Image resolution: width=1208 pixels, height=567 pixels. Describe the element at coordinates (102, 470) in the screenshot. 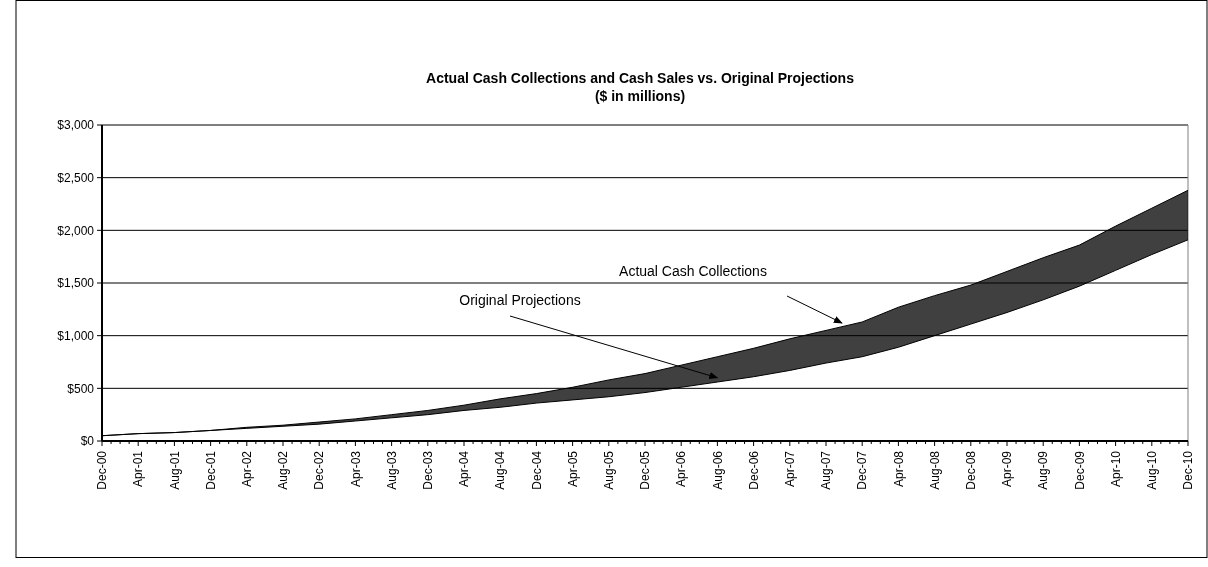

I see `x-tick-label: Dec-00` at that location.